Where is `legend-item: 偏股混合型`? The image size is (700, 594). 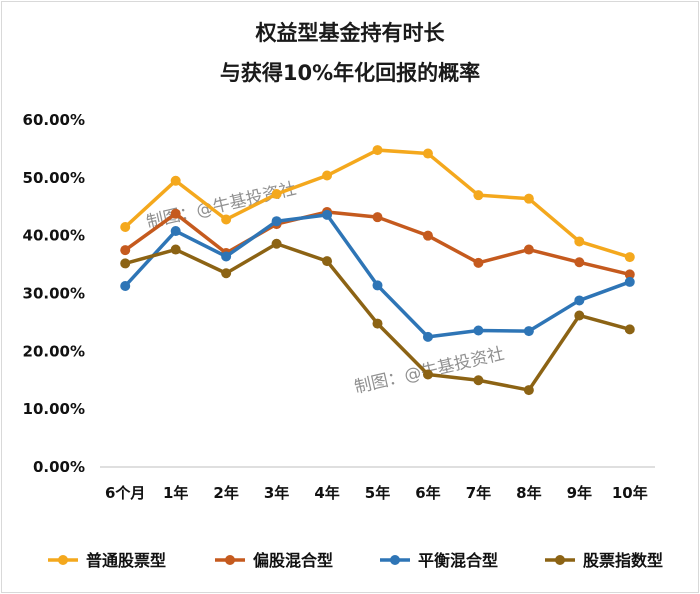 legend-item: 偏股混合型 is located at coordinates (274, 560).